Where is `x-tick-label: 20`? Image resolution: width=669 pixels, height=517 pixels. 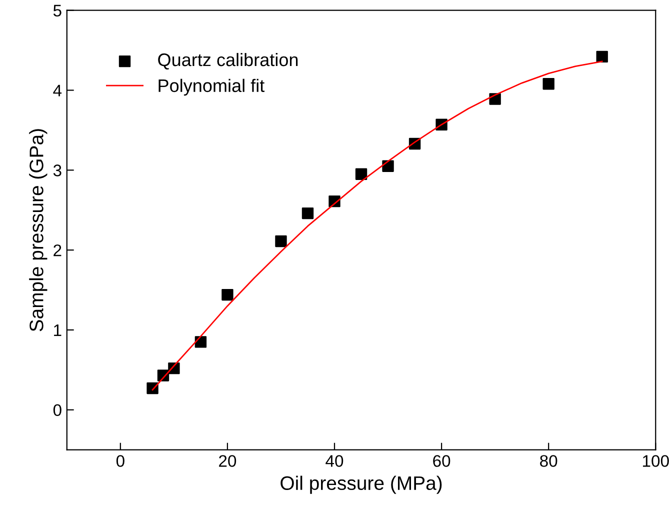 x-tick-label: 20 is located at coordinates (227, 461).